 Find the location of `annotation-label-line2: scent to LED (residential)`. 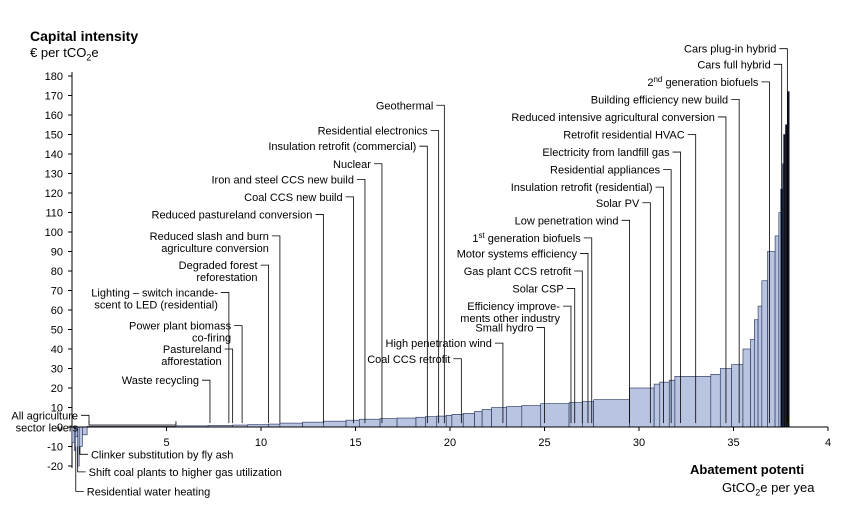

annotation-label-line2: scent to LED (residential) is located at coordinates (156, 305).